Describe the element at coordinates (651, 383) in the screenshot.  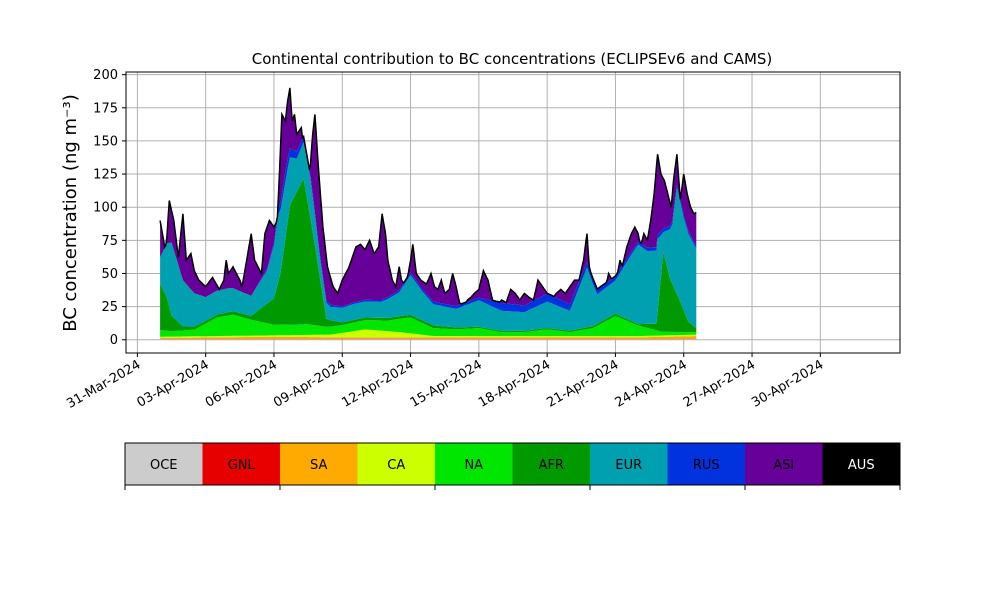
I see `x-tick-label: 24-Apr-2024` at that location.